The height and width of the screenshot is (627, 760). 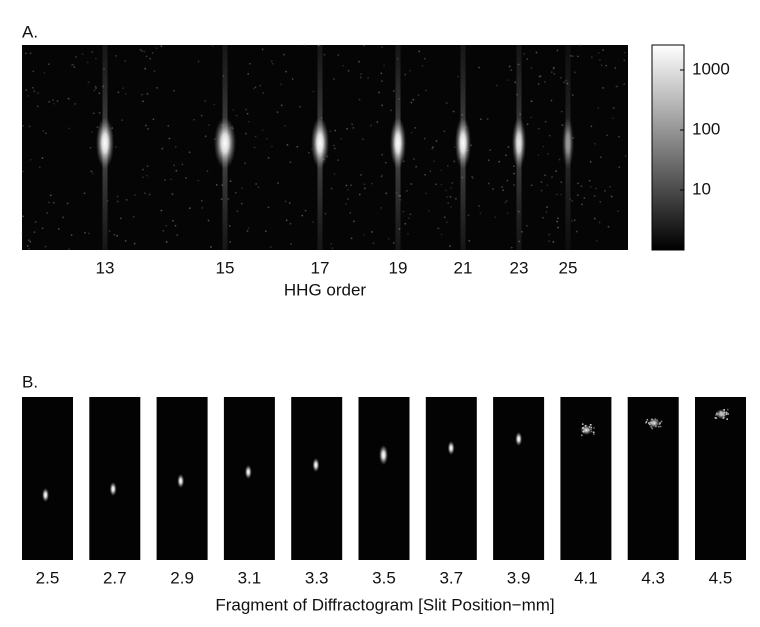 I want to click on harmonic-spot, so click(x=463, y=143).